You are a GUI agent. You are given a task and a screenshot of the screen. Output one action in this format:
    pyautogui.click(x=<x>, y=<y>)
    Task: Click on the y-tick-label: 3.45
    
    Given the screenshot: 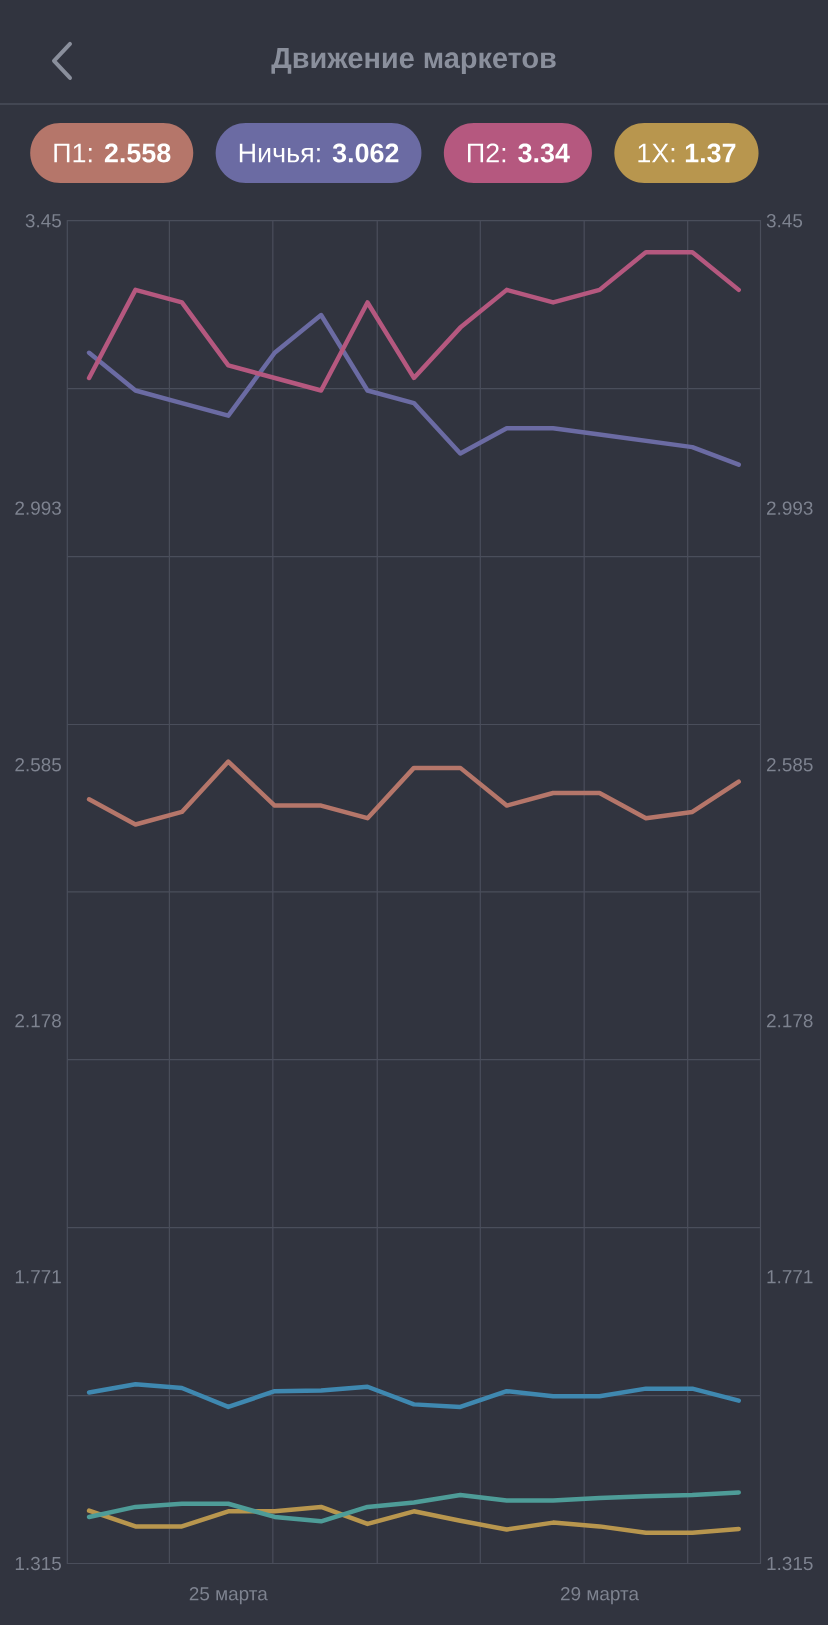 What is the action you would take?
    pyautogui.click(x=43, y=220)
    